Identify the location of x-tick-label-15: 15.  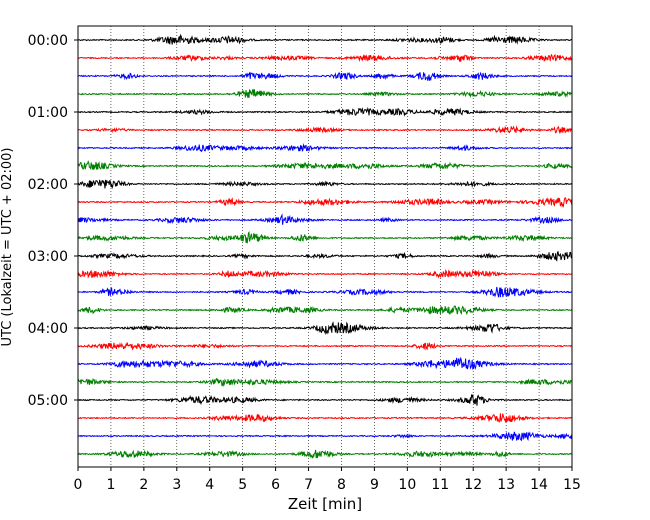
(572, 485).